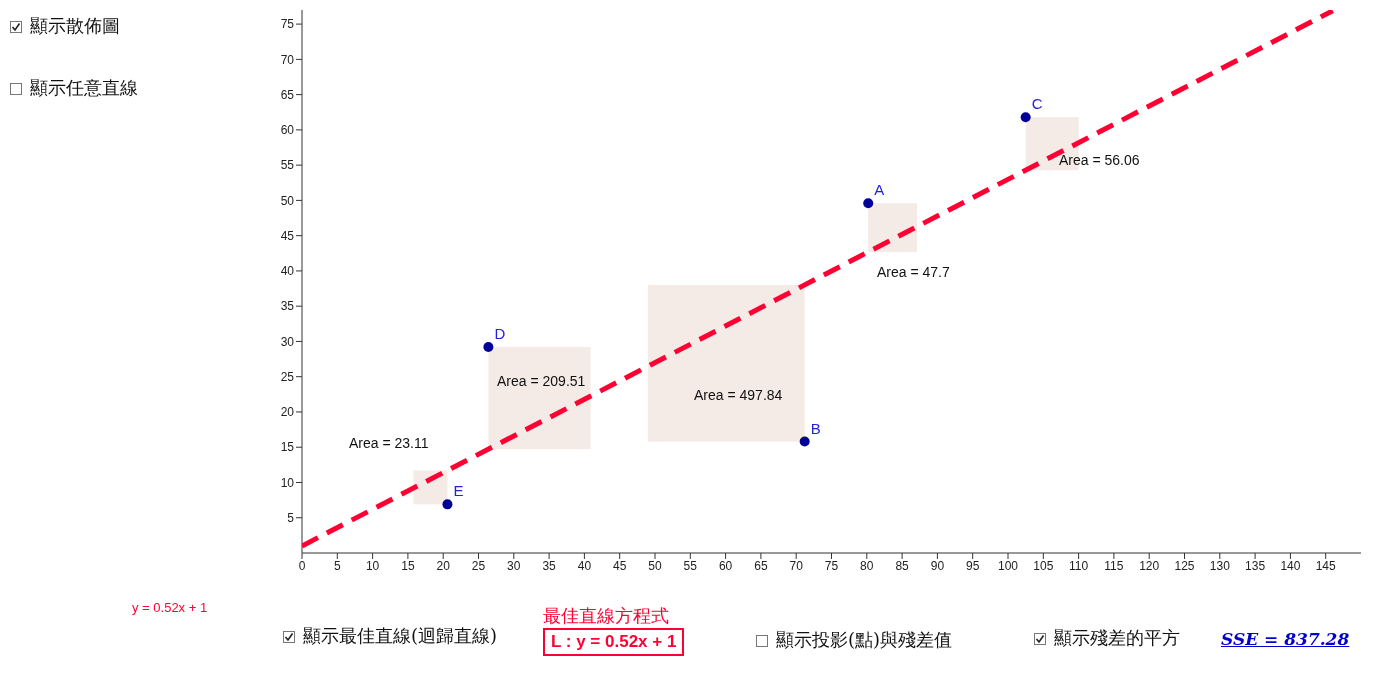  Describe the element at coordinates (287, 59) in the screenshot. I see `y-tick-label: 70` at that location.